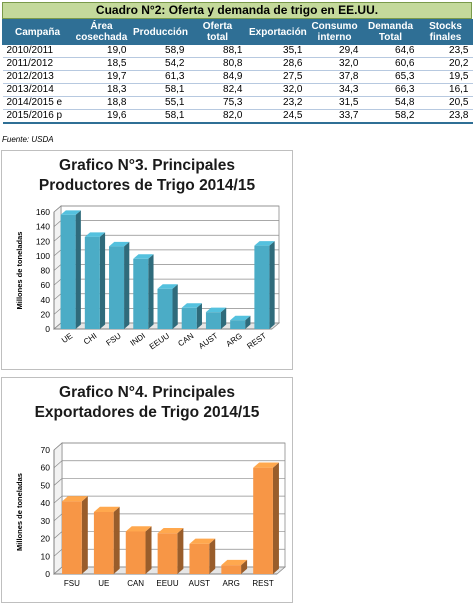 This screenshot has width=474, height=604. Describe the element at coordinates (390, 51) in the screenshot. I see `table-cell: 64,6` at that location.